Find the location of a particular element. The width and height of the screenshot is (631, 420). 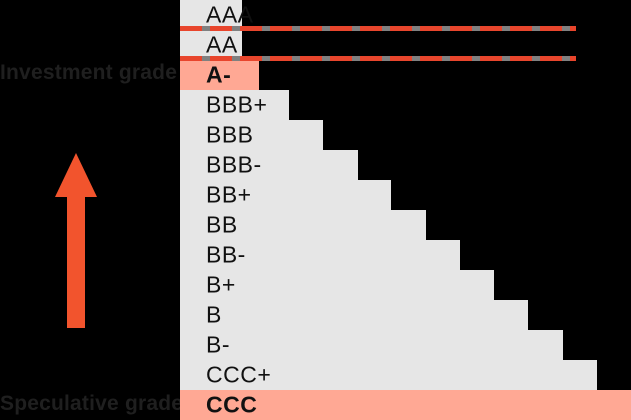

rating-label: A- is located at coordinates (219, 74).